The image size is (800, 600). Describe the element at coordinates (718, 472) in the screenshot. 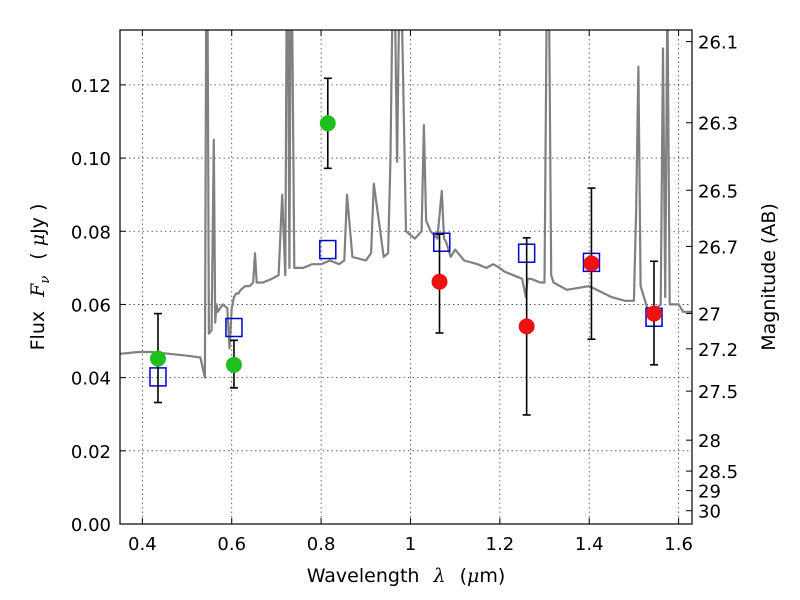

I see `y2-tick-label: 28.5` at that location.